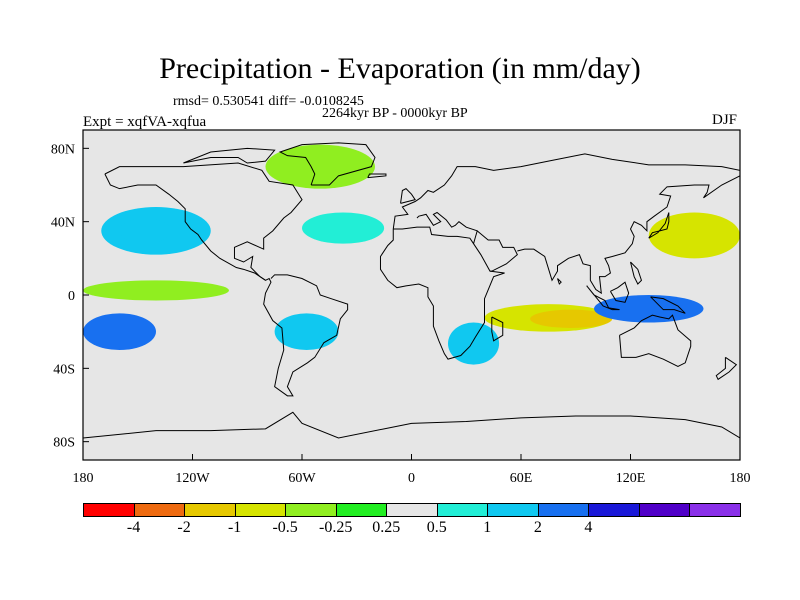 This screenshot has width=800, height=600. What do you see at coordinates (192, 478) in the screenshot?
I see `lon-tick-label-1: 120W` at bounding box center [192, 478].